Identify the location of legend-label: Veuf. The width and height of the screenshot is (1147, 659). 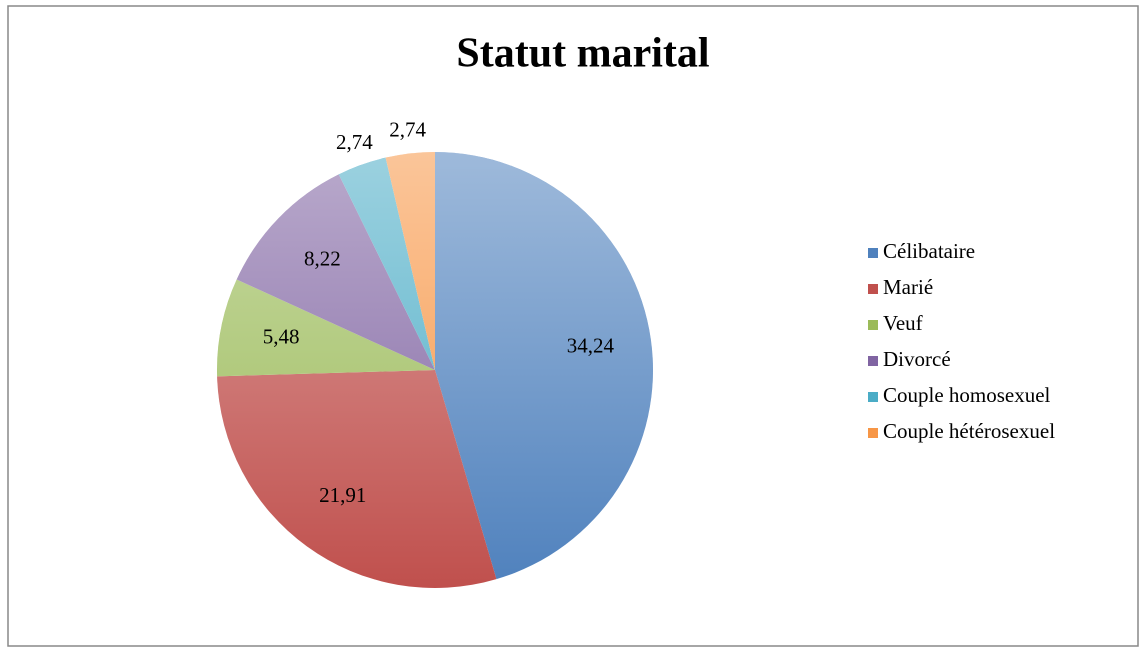
(903, 323).